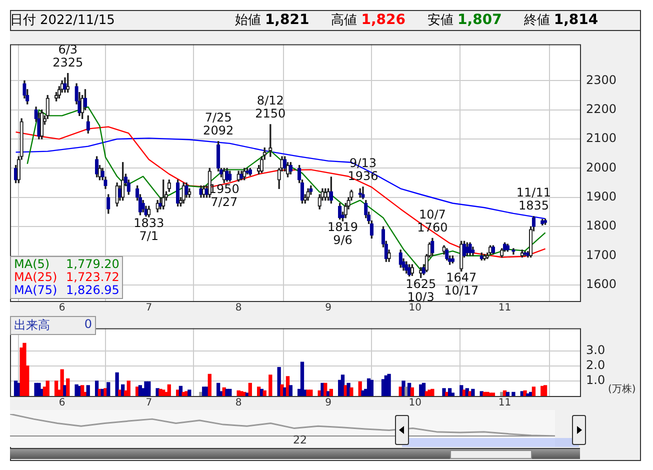 The image size is (653, 470). I want to click on annotation: 7/25 2092, so click(218, 124).